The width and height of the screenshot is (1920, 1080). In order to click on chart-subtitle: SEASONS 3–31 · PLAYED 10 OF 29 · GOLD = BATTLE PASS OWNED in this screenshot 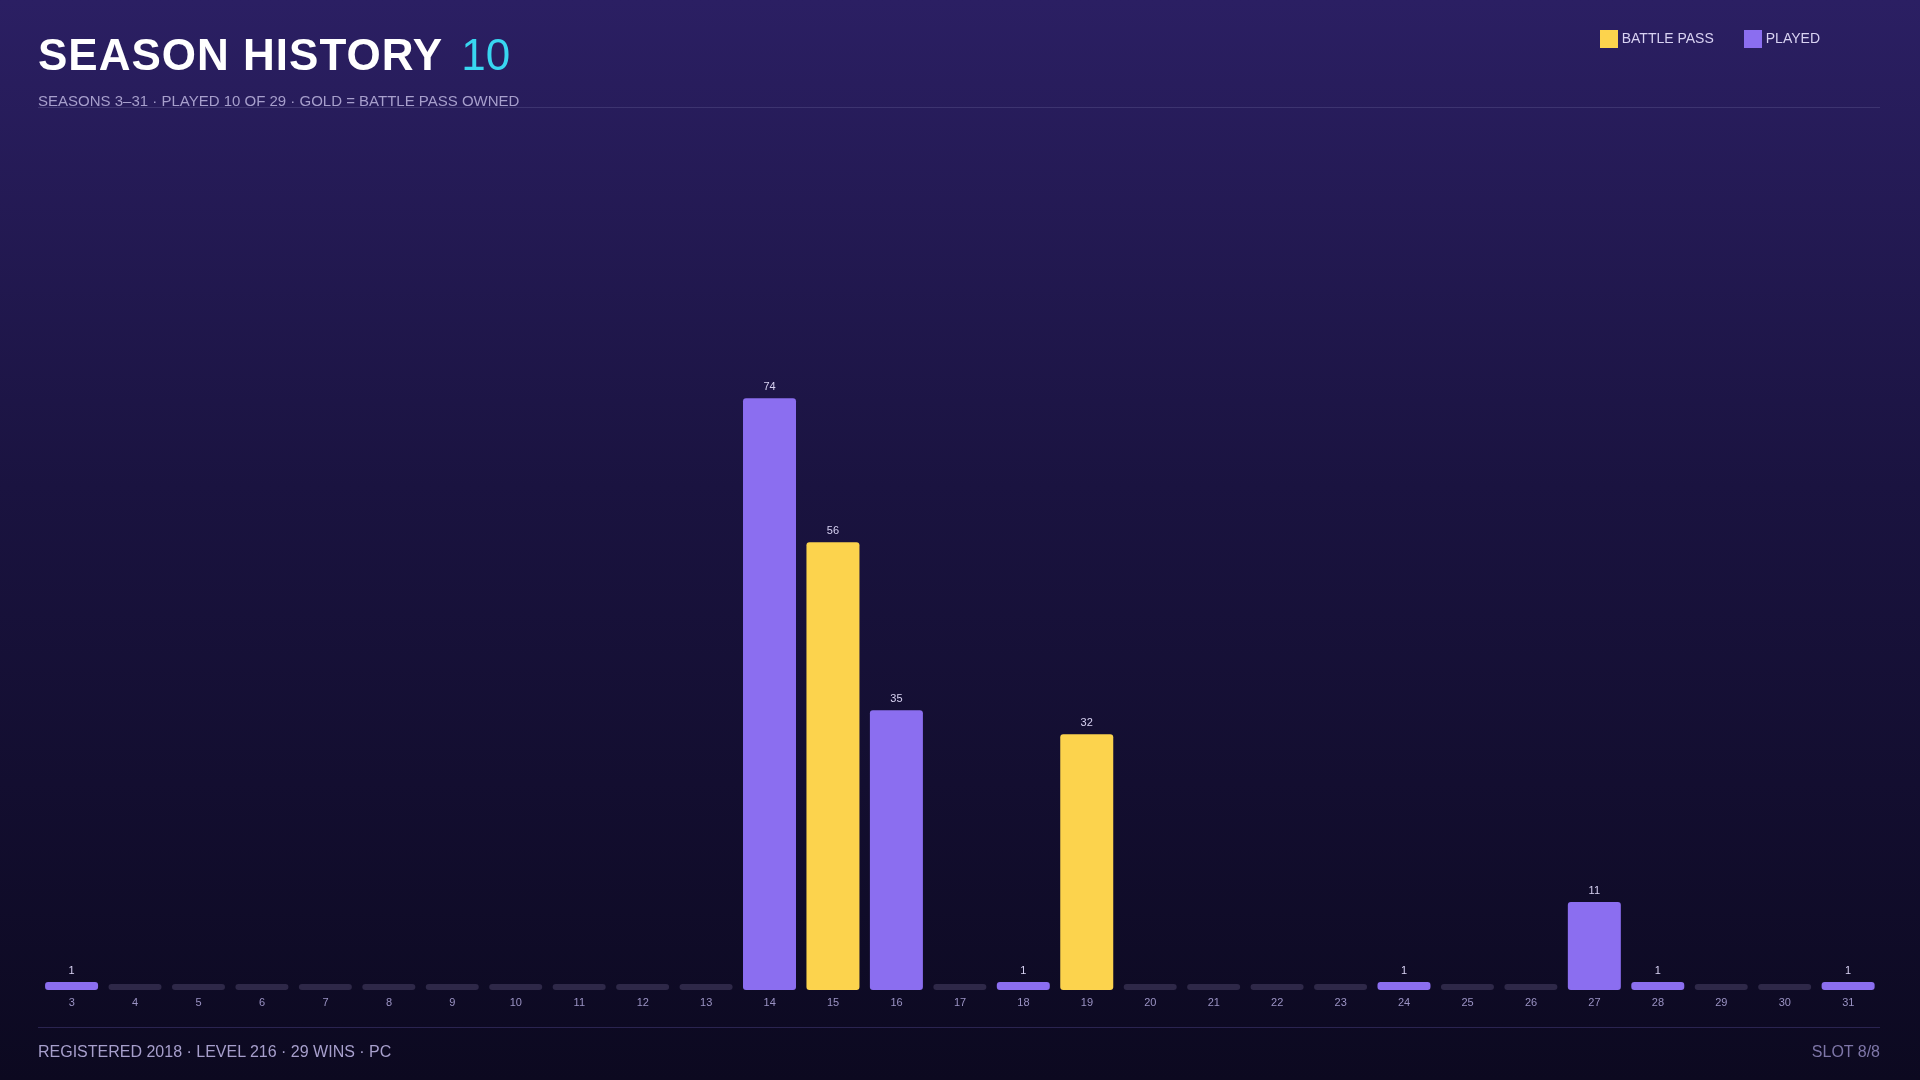, I will do `click(279, 100)`.